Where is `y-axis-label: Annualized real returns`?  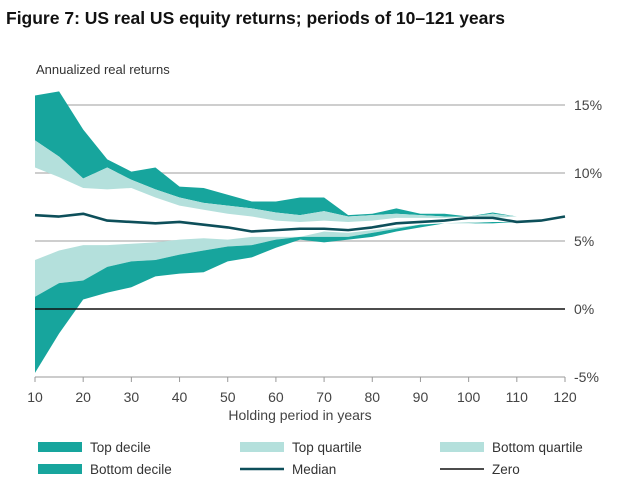 y-axis-label: Annualized real returns is located at coordinates (103, 69).